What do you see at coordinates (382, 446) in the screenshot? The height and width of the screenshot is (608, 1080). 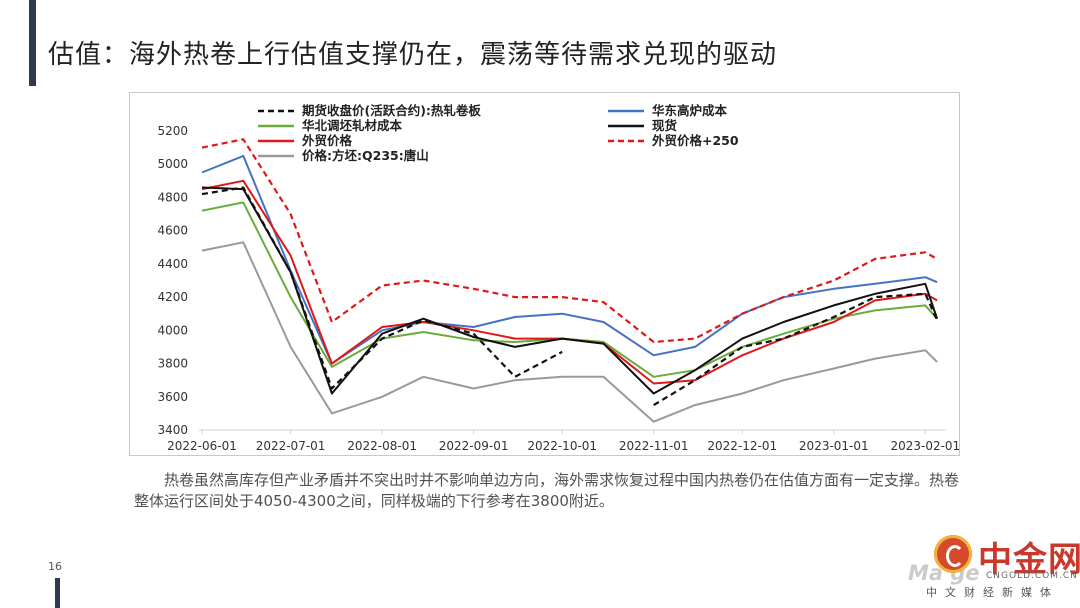 I see `x-tick-label: 2022-08-01` at bounding box center [382, 446].